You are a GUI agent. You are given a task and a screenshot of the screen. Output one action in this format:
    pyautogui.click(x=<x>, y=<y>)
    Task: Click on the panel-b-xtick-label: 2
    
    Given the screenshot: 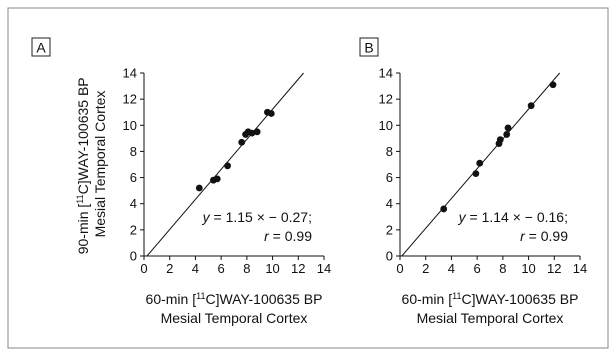 What is the action you would take?
    pyautogui.click(x=425, y=268)
    